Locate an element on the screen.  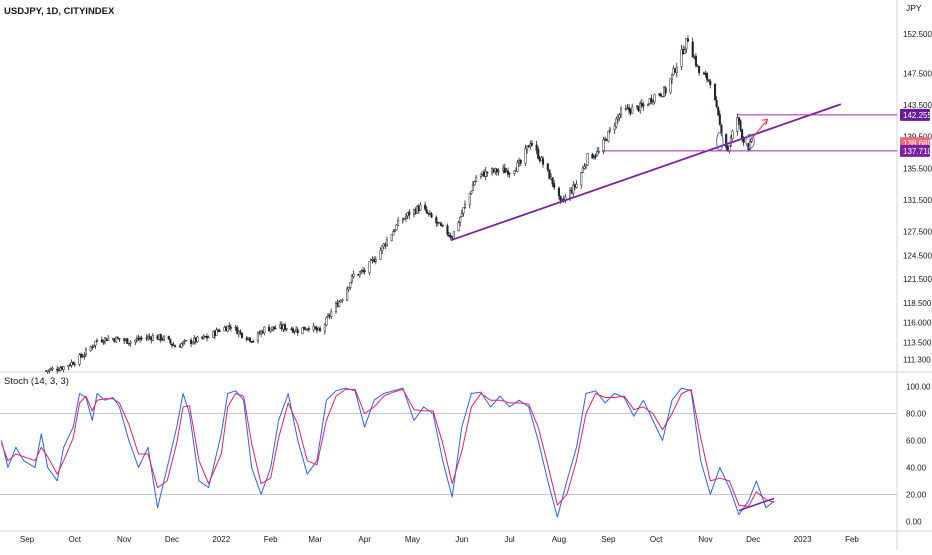
time-tick-label: Jun is located at coordinates (461, 539).